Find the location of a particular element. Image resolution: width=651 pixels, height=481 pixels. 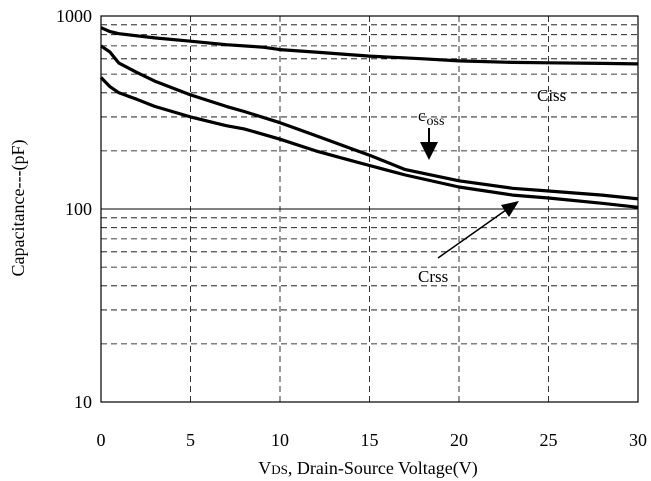

x-axis-label-rest: , Drain-Source Voltage(V) is located at coordinates (383, 468).